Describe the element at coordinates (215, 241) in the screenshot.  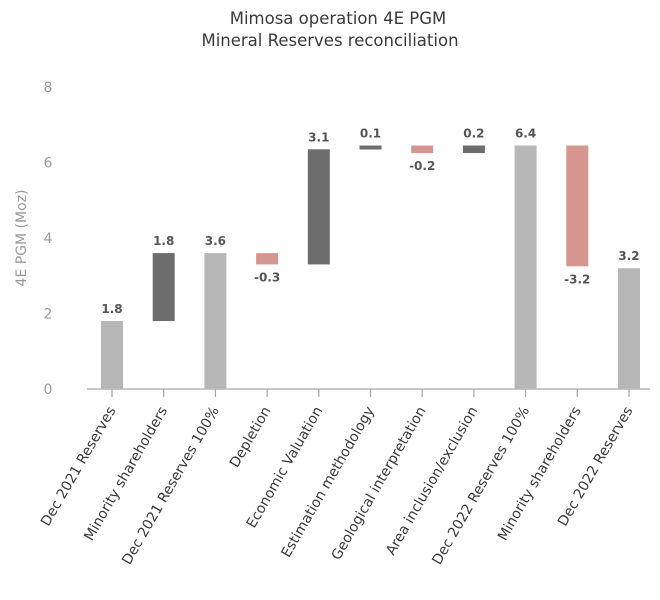
I see `data-label: 3.6` at that location.